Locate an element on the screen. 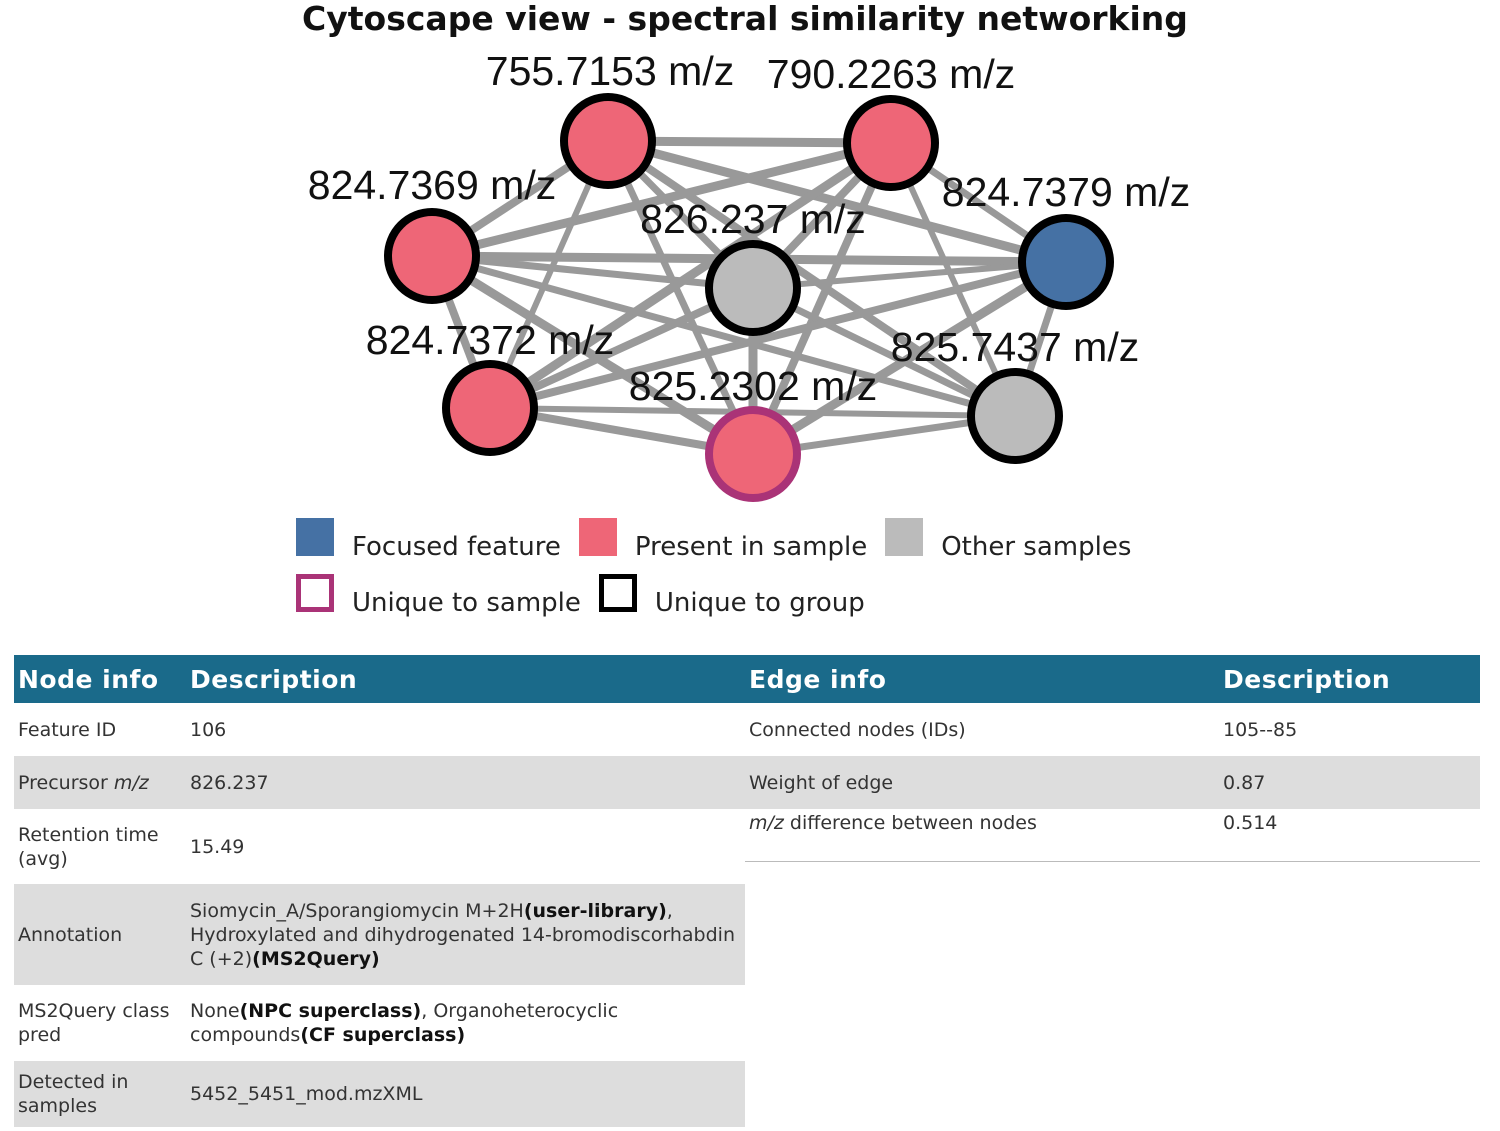 This screenshot has height=1131, width=1500. legend-label-unique-group: Unique to group is located at coordinates (759, 603).